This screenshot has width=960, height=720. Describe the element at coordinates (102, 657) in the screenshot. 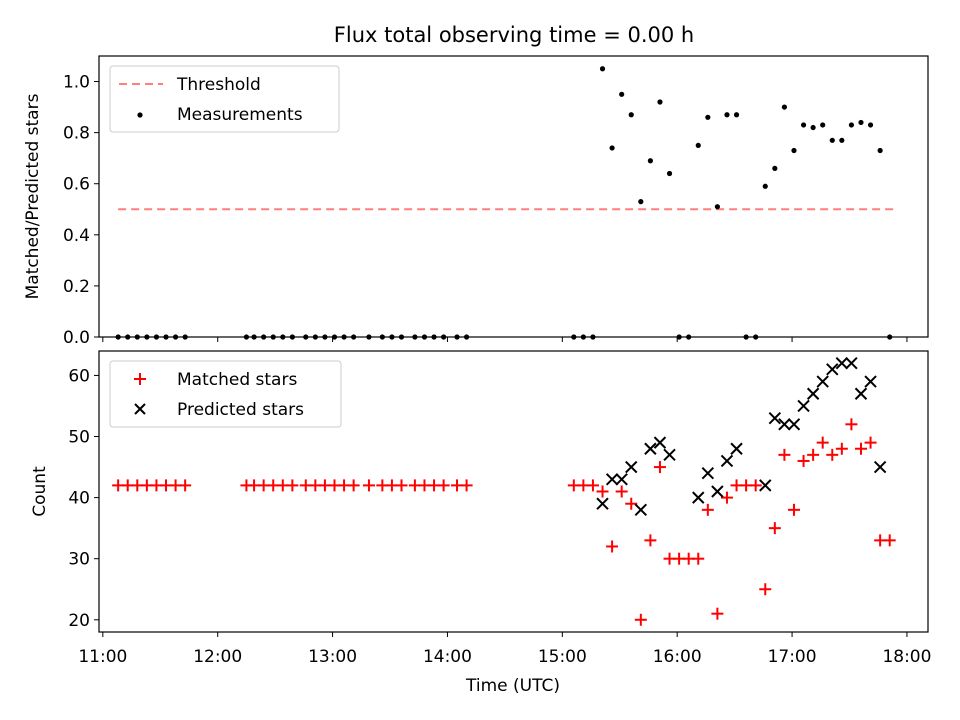

I see `xtick-label: 11:00` at that location.